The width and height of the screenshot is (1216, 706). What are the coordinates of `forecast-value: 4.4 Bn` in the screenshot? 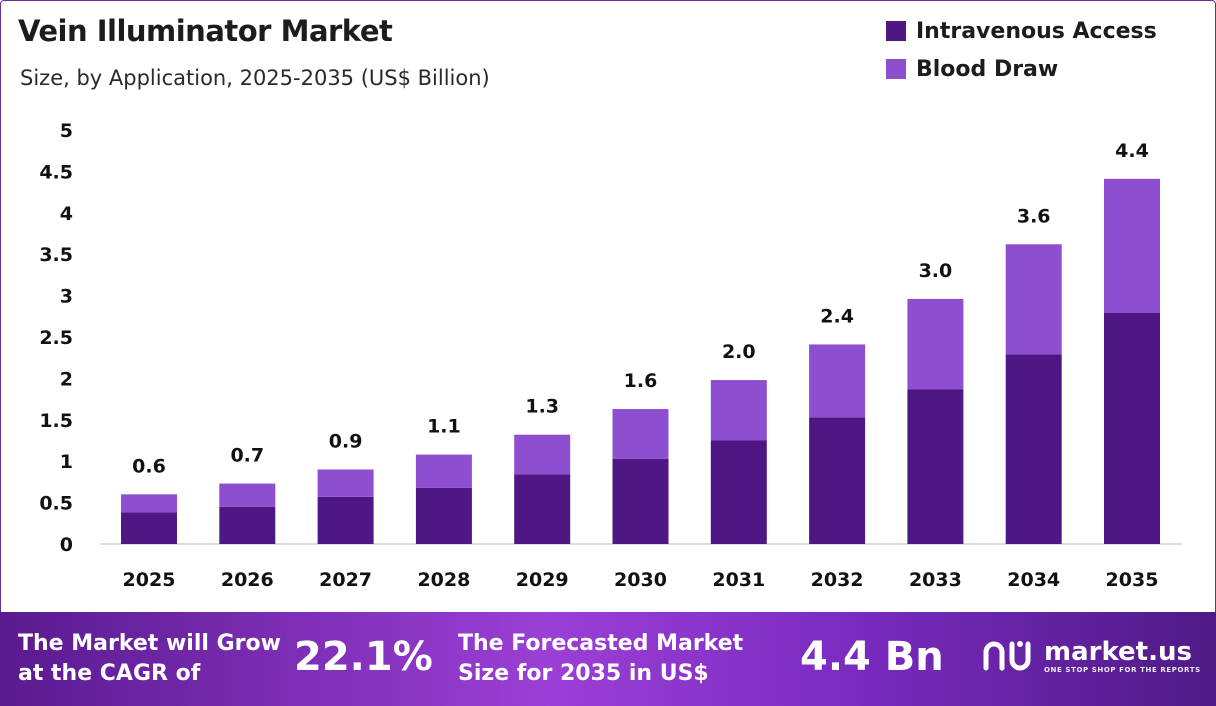 It's located at (872, 657).